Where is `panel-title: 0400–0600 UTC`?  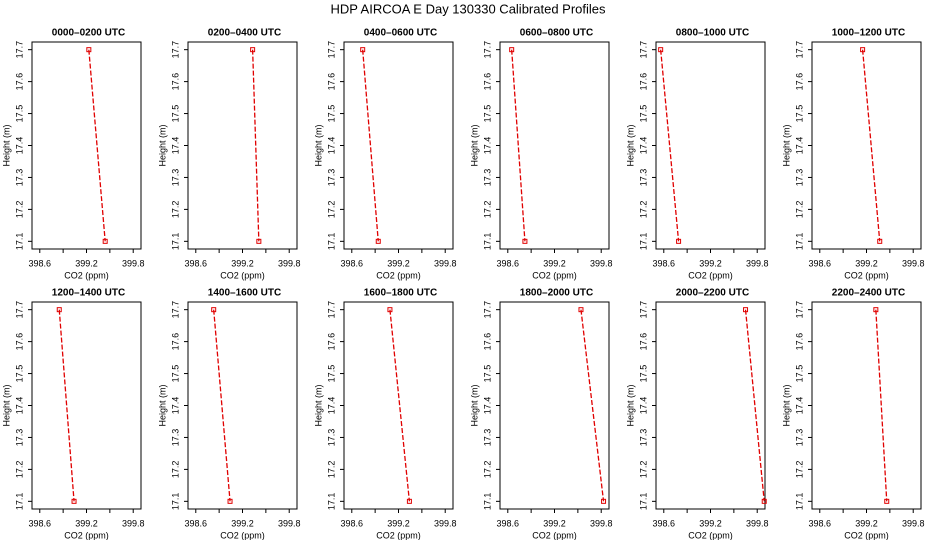 panel-title: 0400–0600 UTC is located at coordinates (400, 33).